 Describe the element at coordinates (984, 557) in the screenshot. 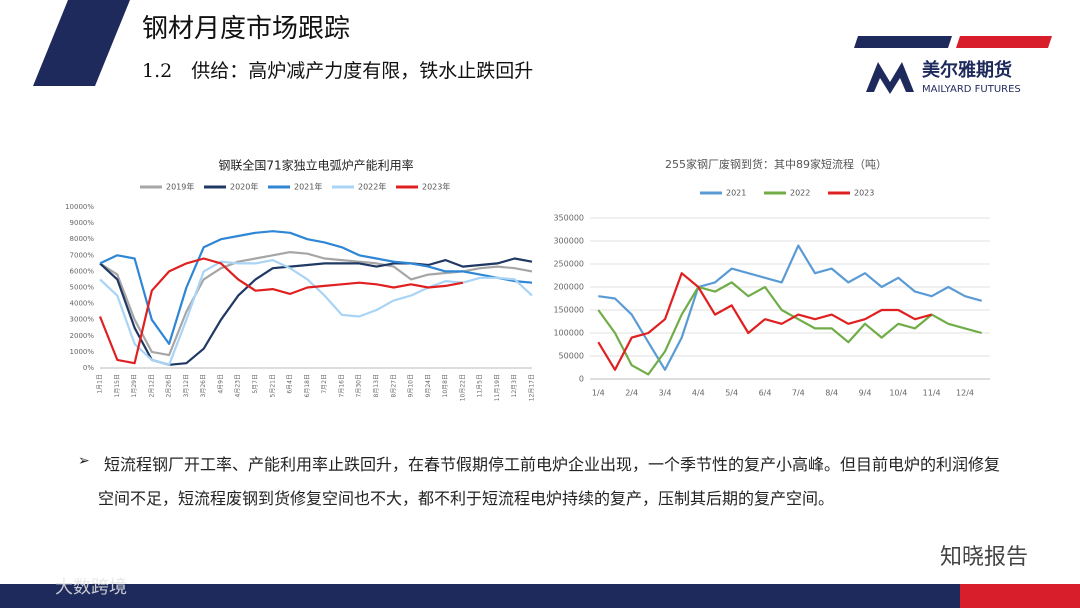

I see `watermark: 知晓报告` at that location.